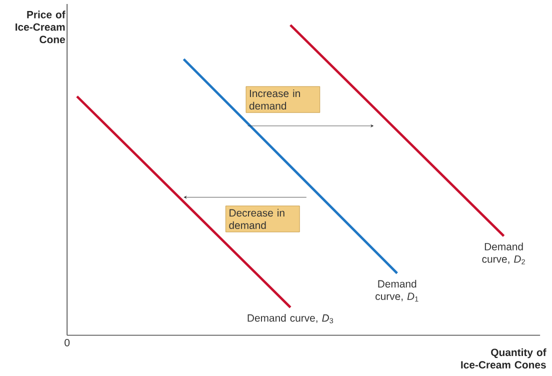  Describe the element at coordinates (41, 27) in the screenshot. I see `y-axis-title: Price of Ice-Cream Cone` at that location.